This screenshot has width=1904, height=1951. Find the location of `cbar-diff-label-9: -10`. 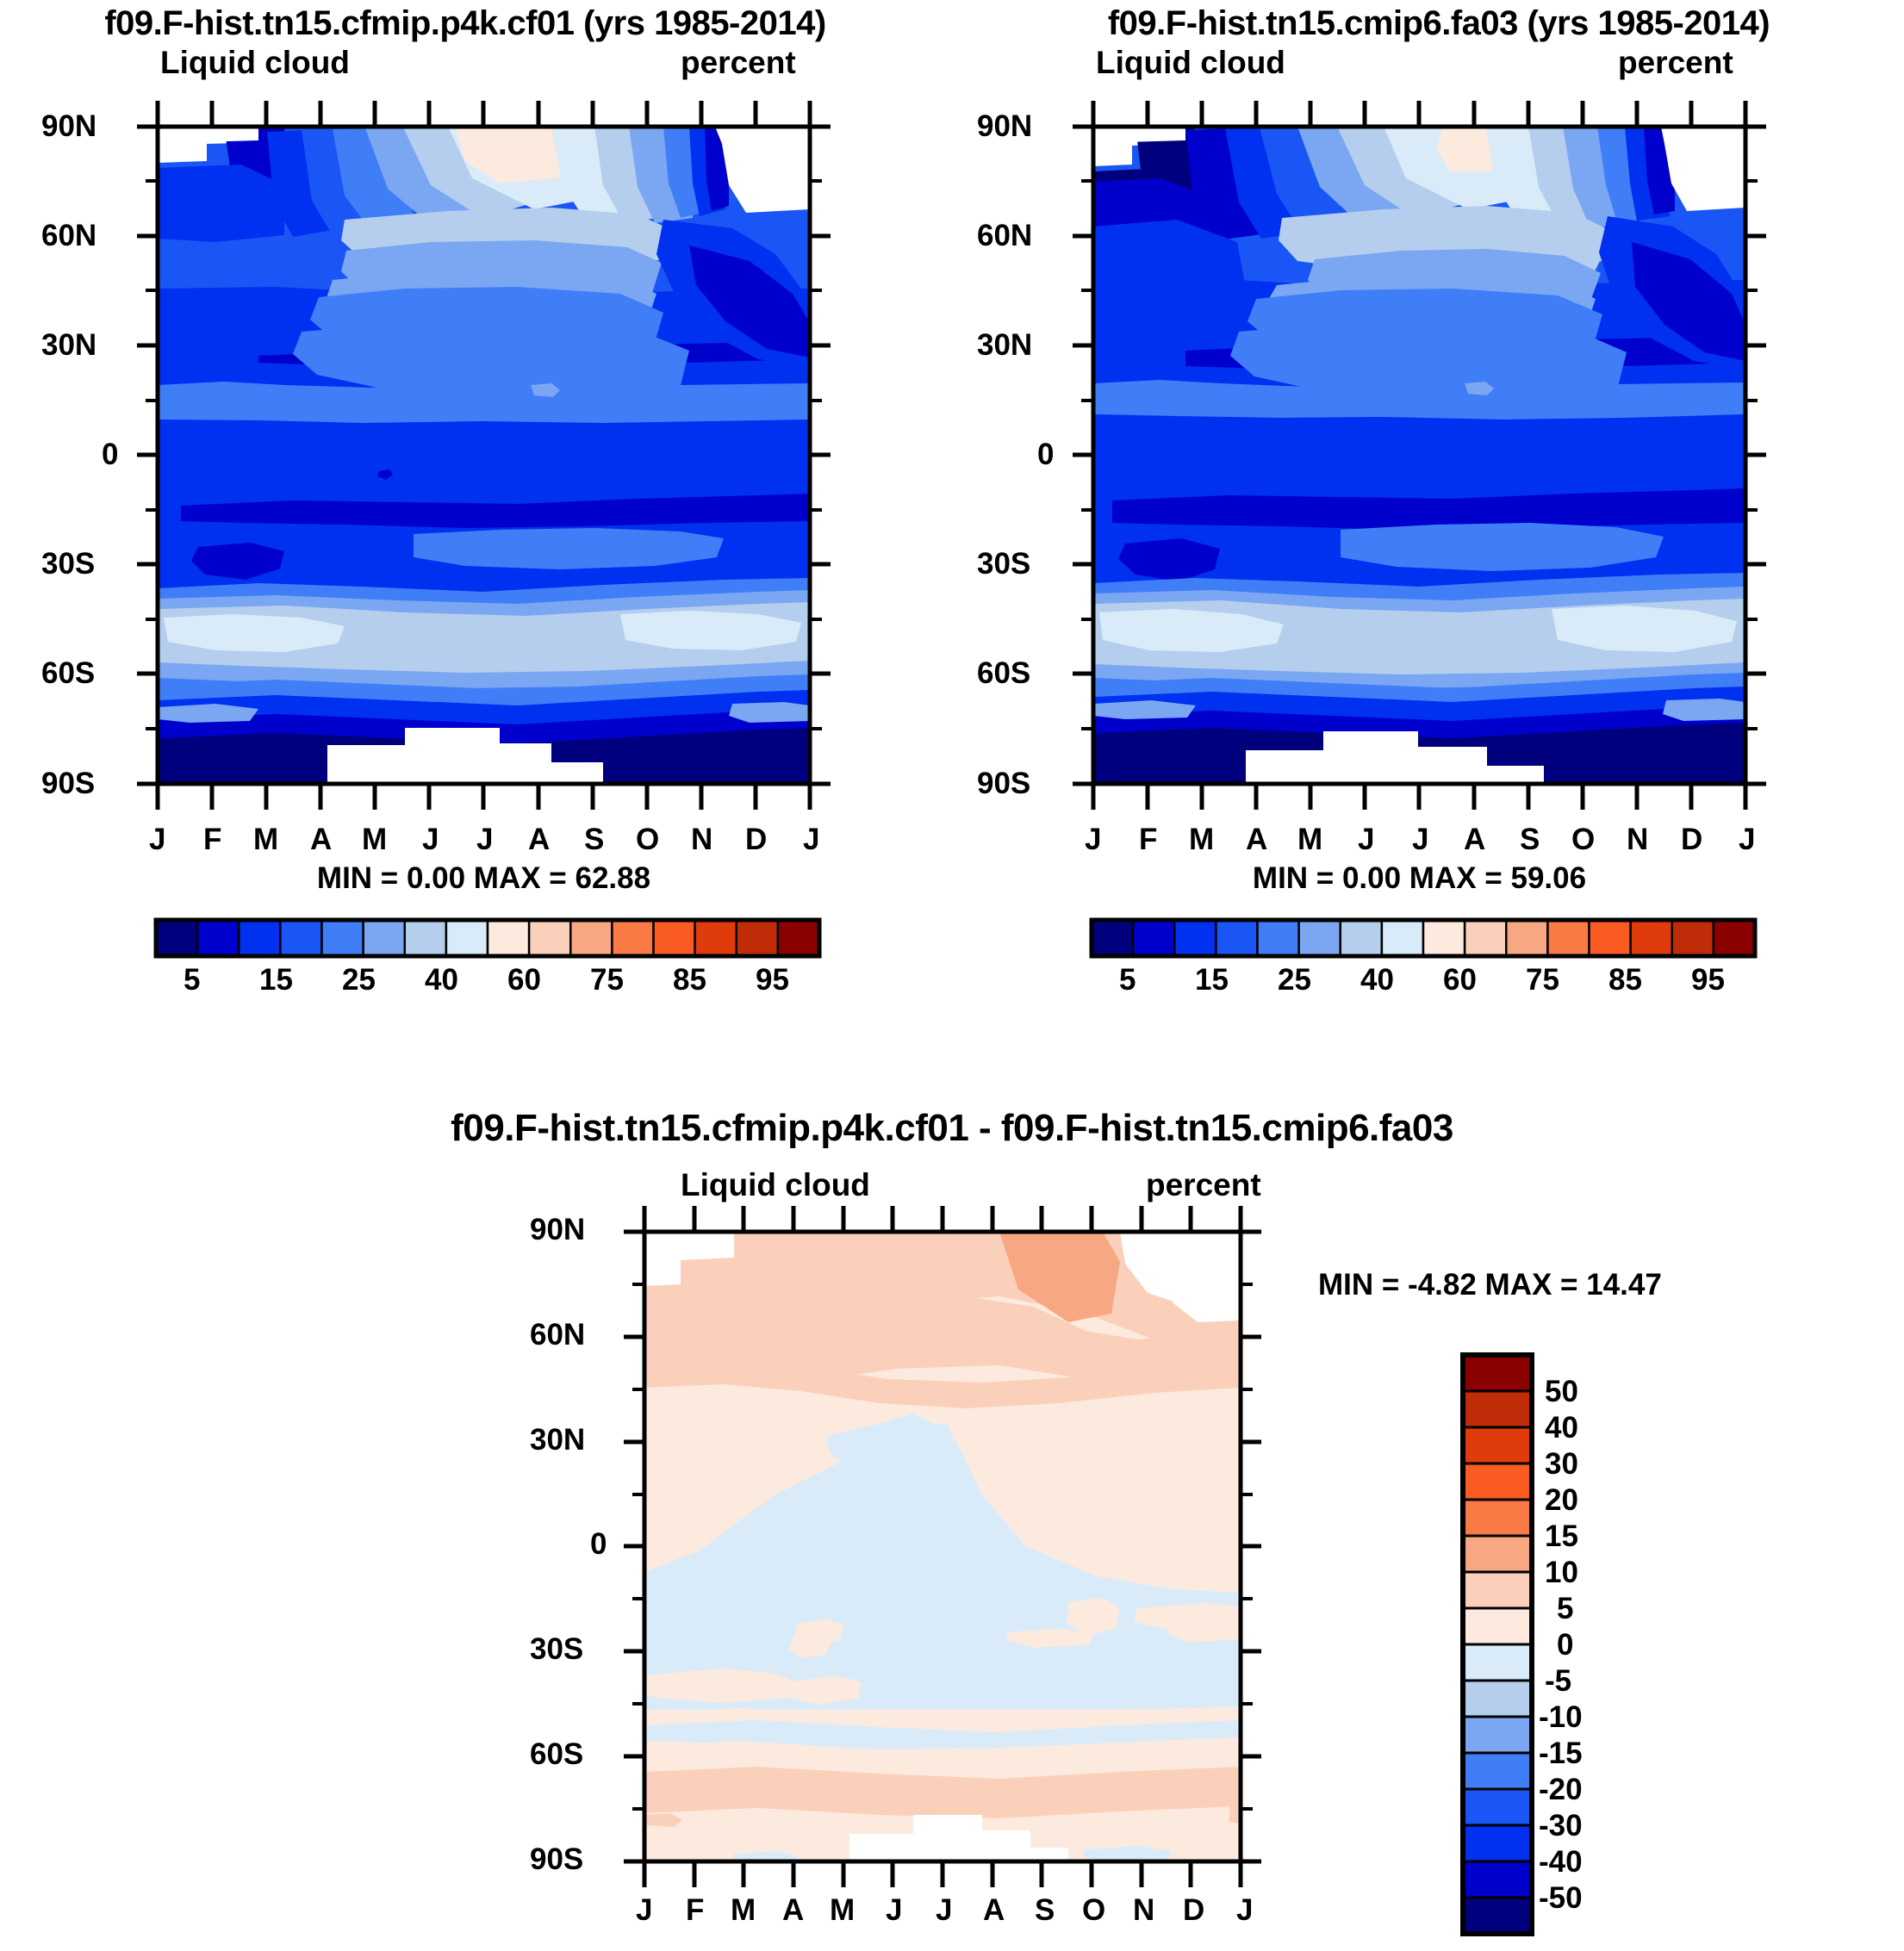

cbar-diff-label-9: -10 is located at coordinates (1561, 1717).